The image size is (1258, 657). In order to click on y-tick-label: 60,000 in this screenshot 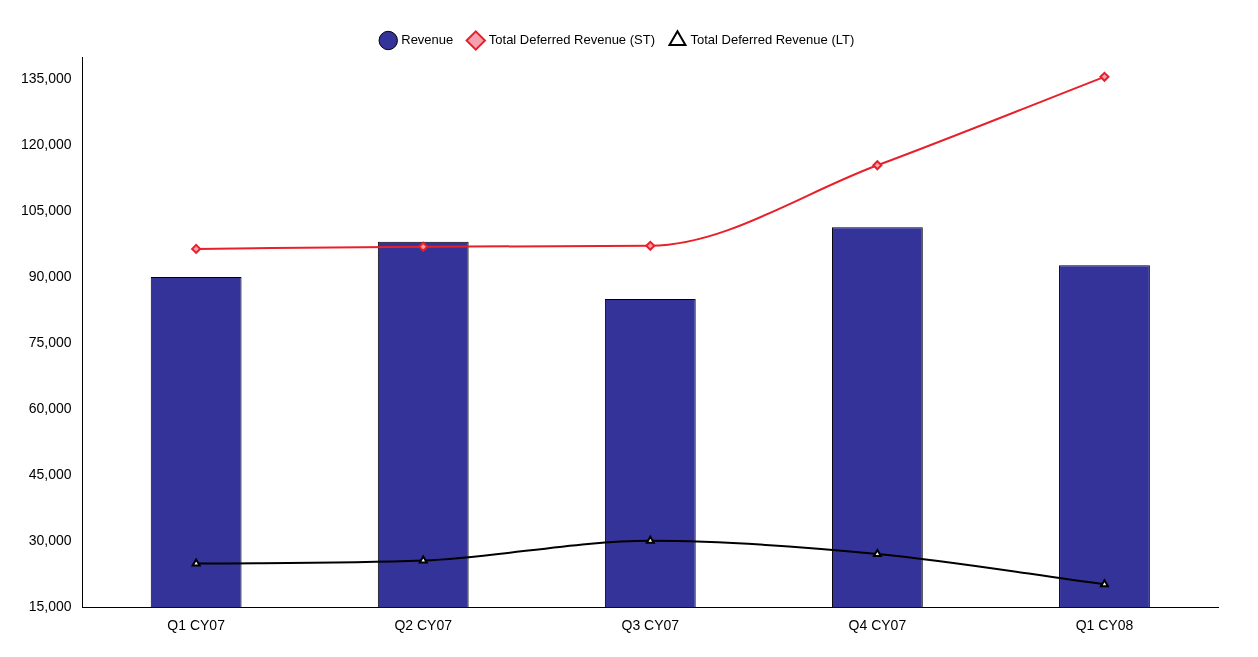, I will do `click(50, 407)`.